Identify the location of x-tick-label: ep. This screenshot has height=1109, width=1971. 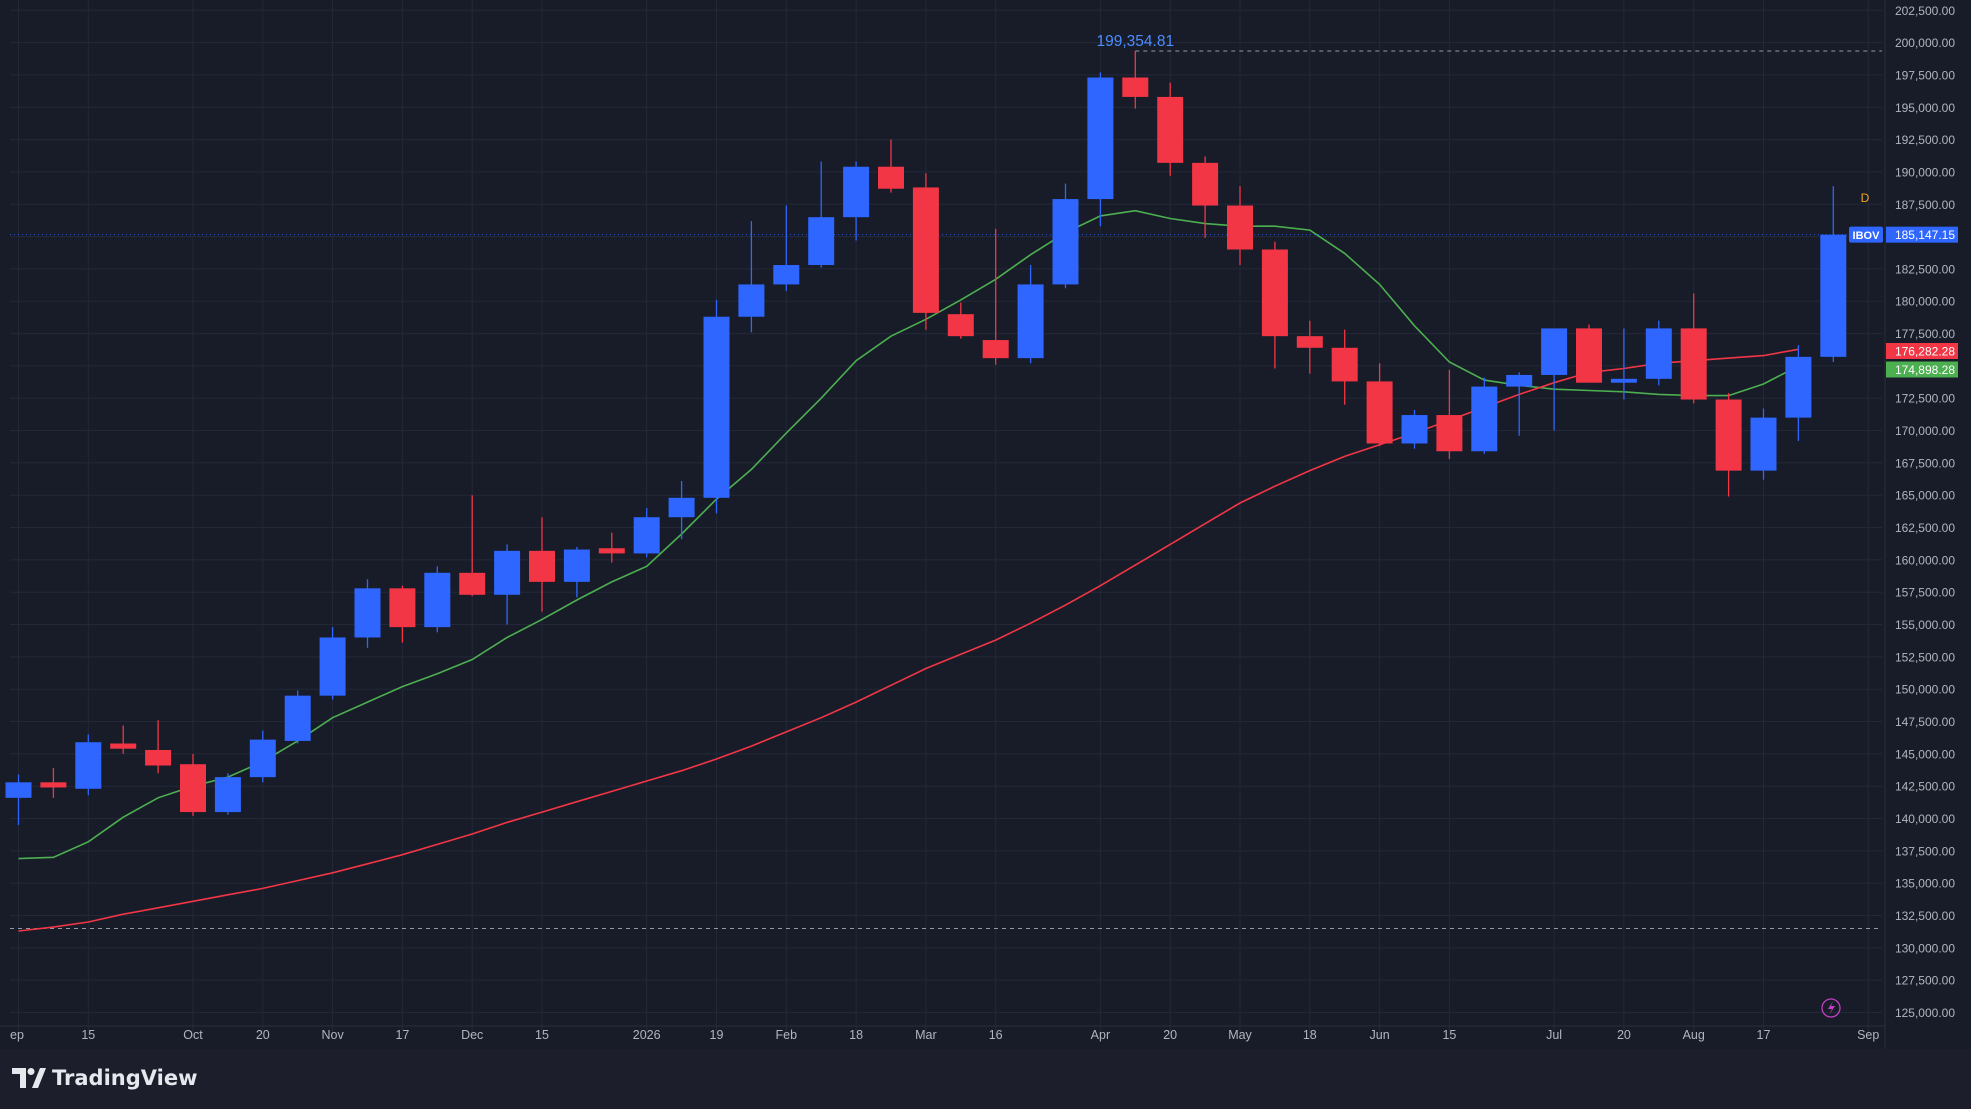
(17, 1035).